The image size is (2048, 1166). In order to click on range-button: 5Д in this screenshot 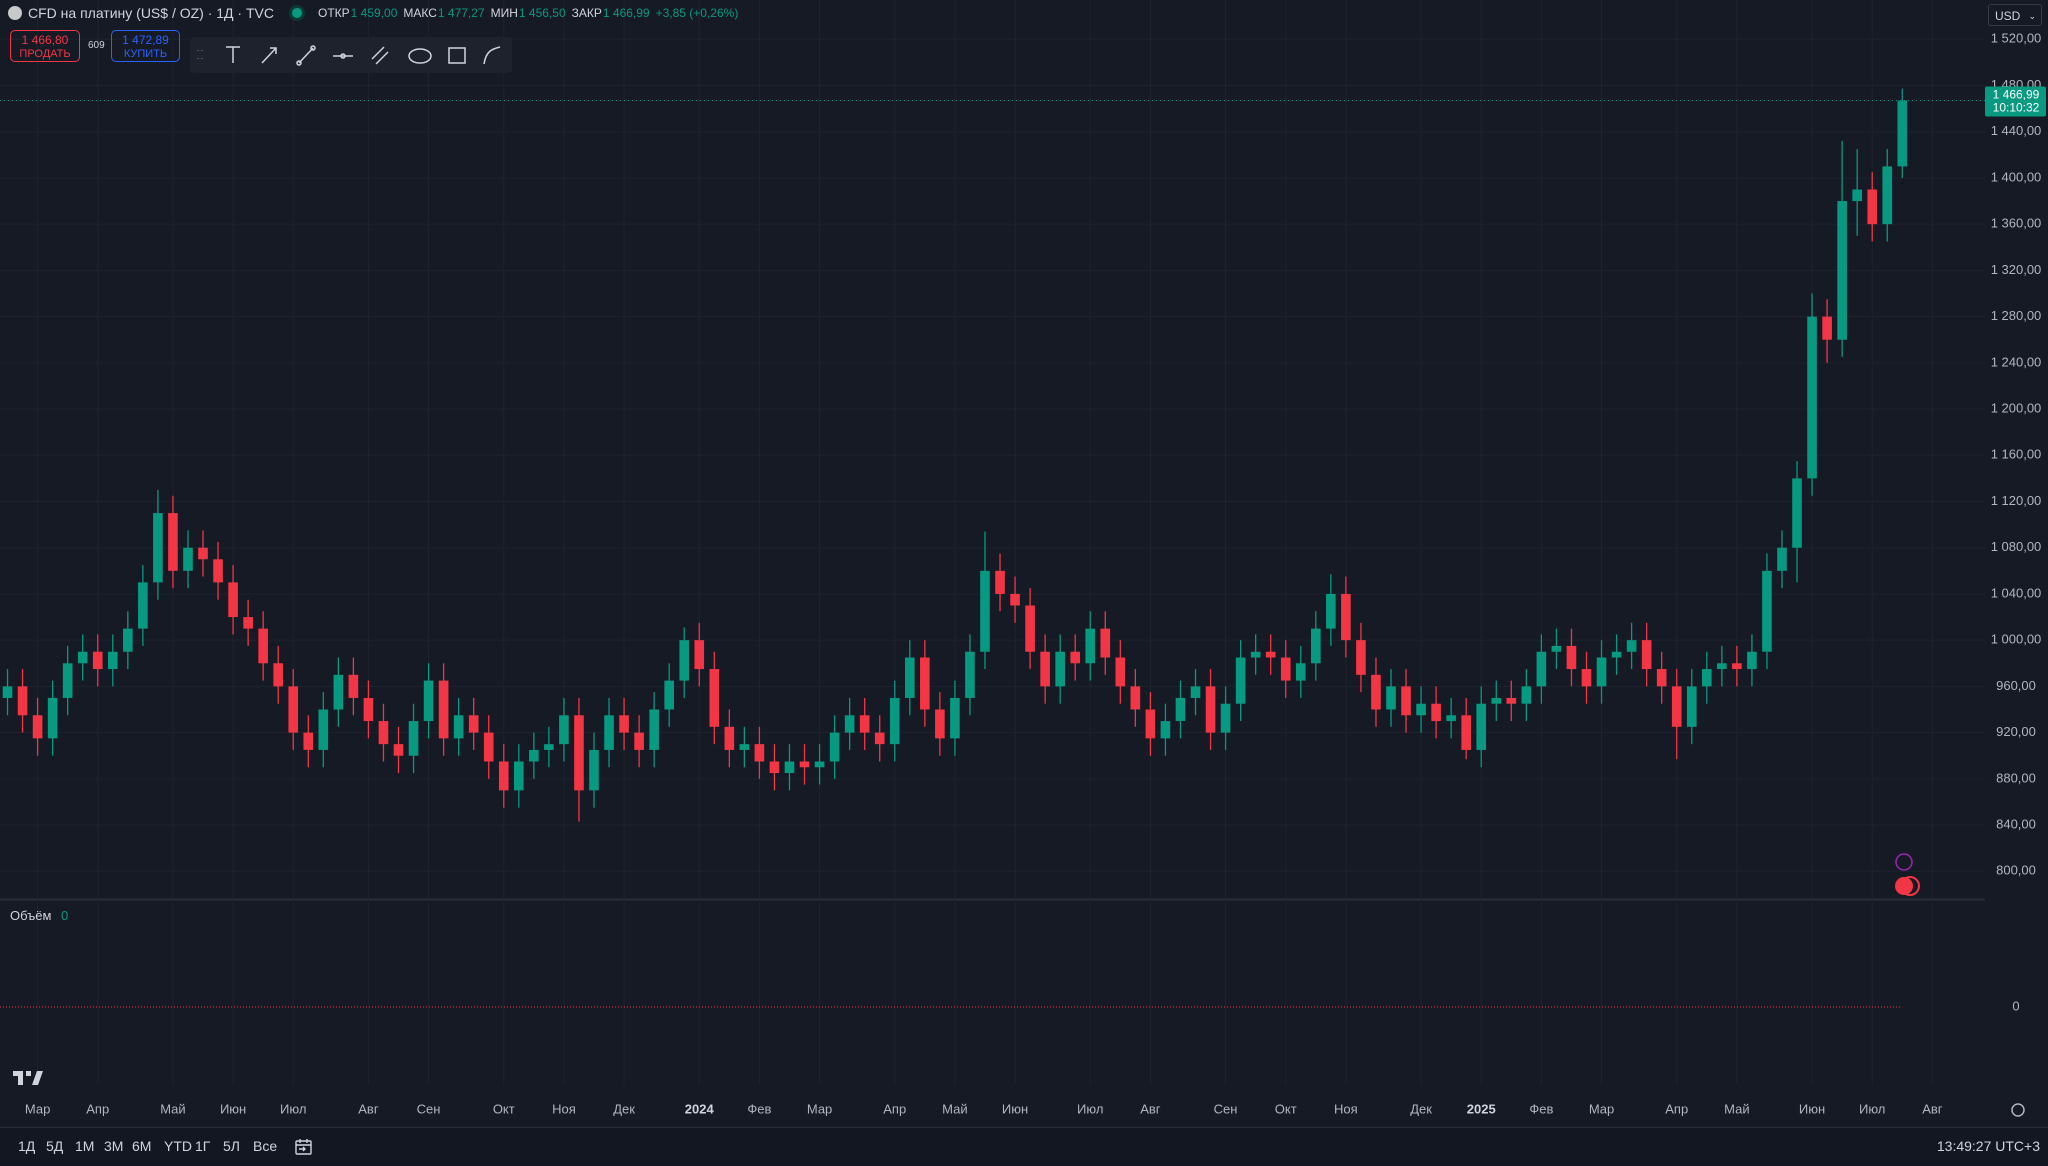, I will do `click(55, 1146)`.